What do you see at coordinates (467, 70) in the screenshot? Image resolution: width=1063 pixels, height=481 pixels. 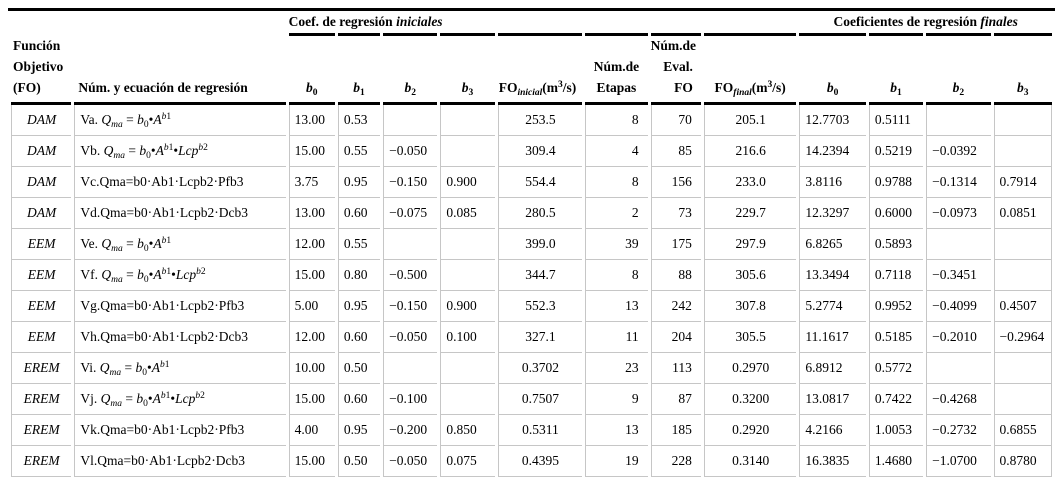 I see `col-header-b3-initial: b3` at bounding box center [467, 70].